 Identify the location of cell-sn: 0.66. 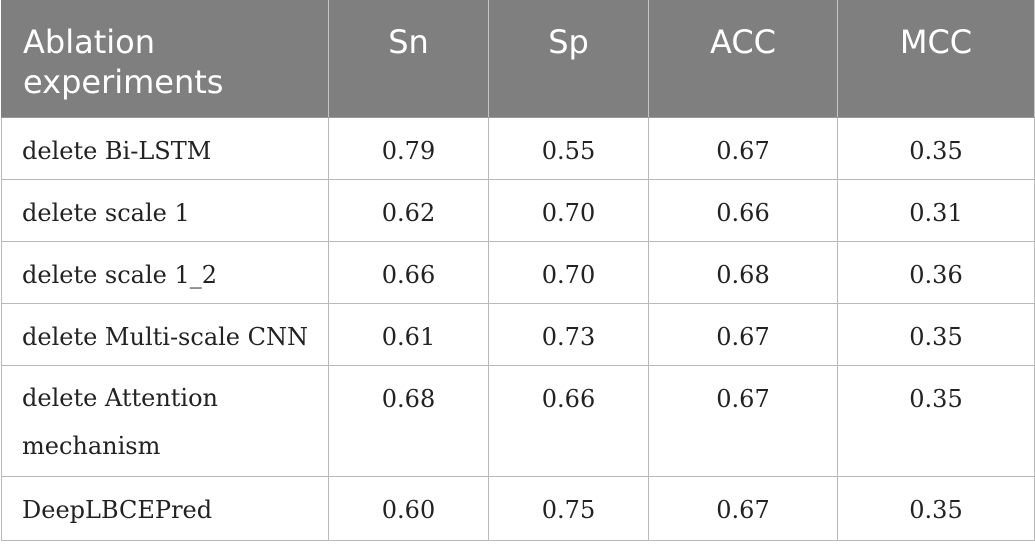
(408, 272).